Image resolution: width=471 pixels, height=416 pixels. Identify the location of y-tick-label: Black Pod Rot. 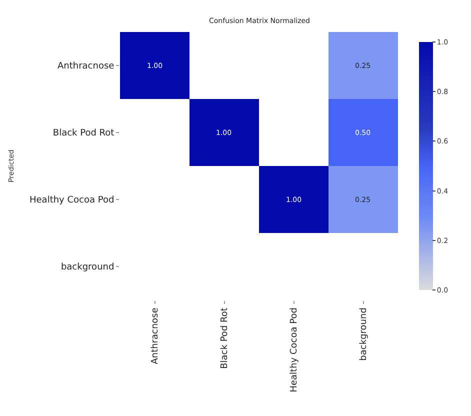
(83, 133).